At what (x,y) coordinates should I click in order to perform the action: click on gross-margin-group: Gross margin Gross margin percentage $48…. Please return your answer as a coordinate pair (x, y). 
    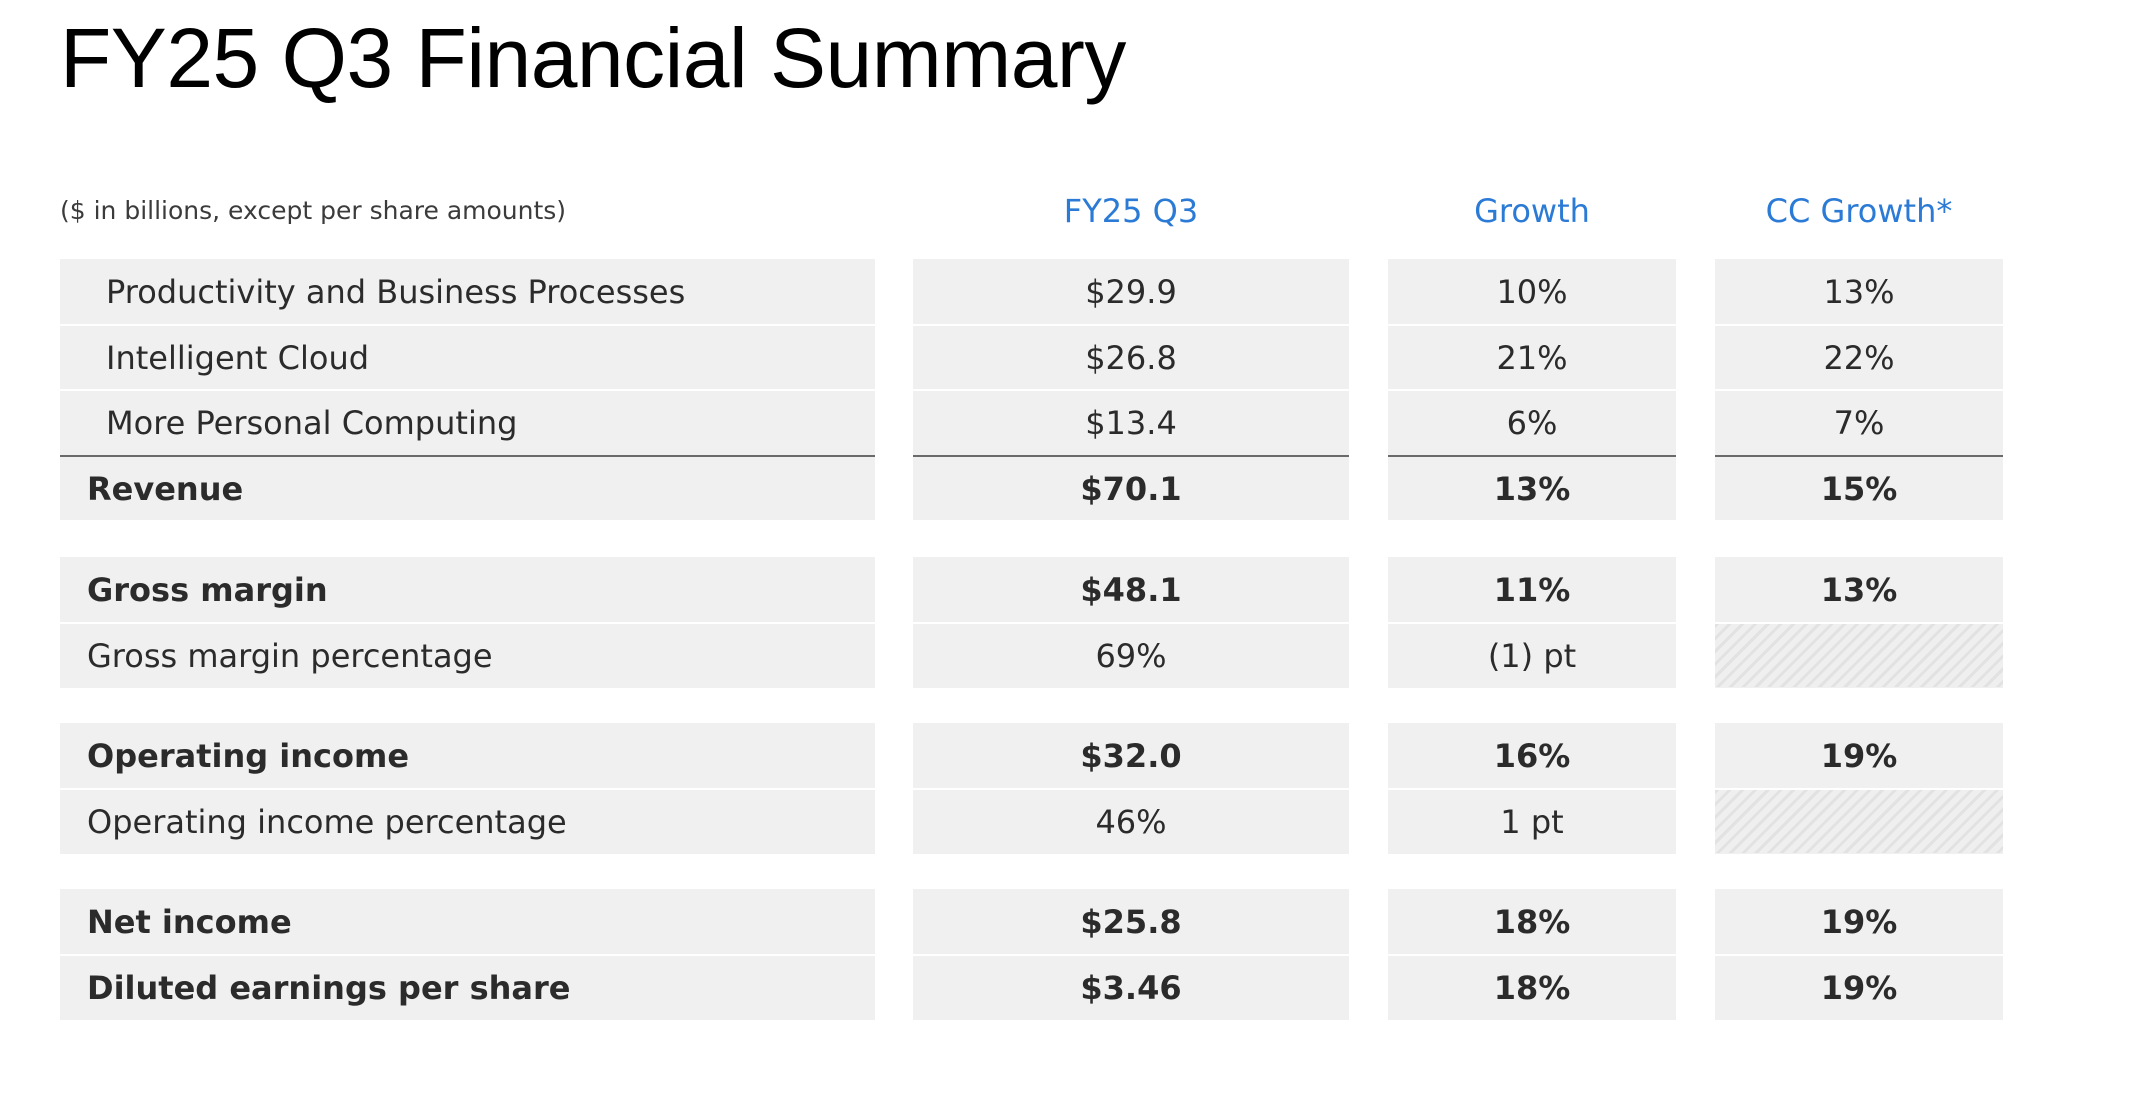
    Looking at the image, I should click on (1075, 622).